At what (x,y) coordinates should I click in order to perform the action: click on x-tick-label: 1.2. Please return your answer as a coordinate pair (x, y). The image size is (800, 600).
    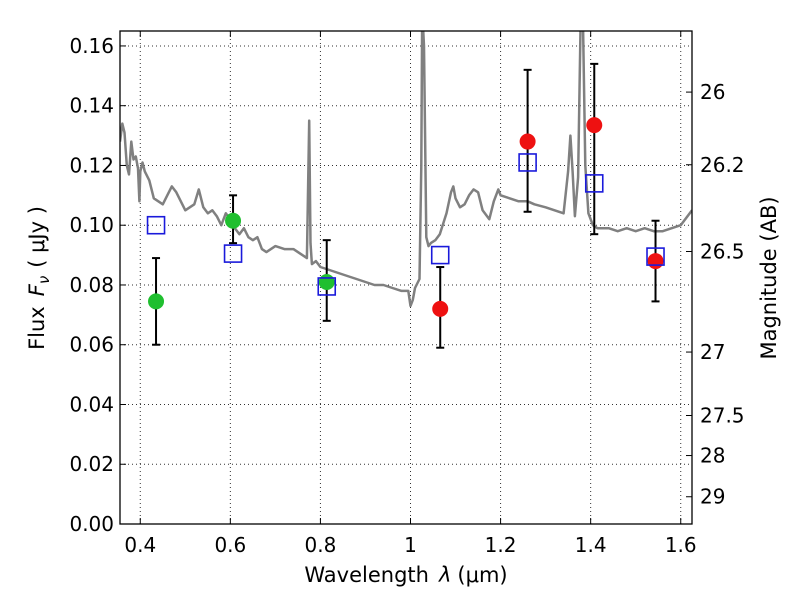
    Looking at the image, I should click on (501, 545).